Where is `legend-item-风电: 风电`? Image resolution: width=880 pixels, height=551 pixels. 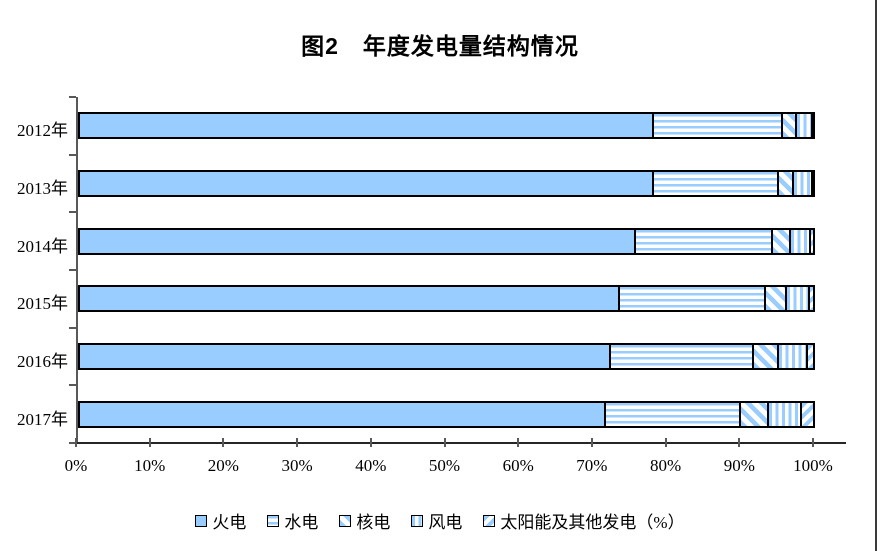 legend-item-风电: 风电 is located at coordinates (436, 520).